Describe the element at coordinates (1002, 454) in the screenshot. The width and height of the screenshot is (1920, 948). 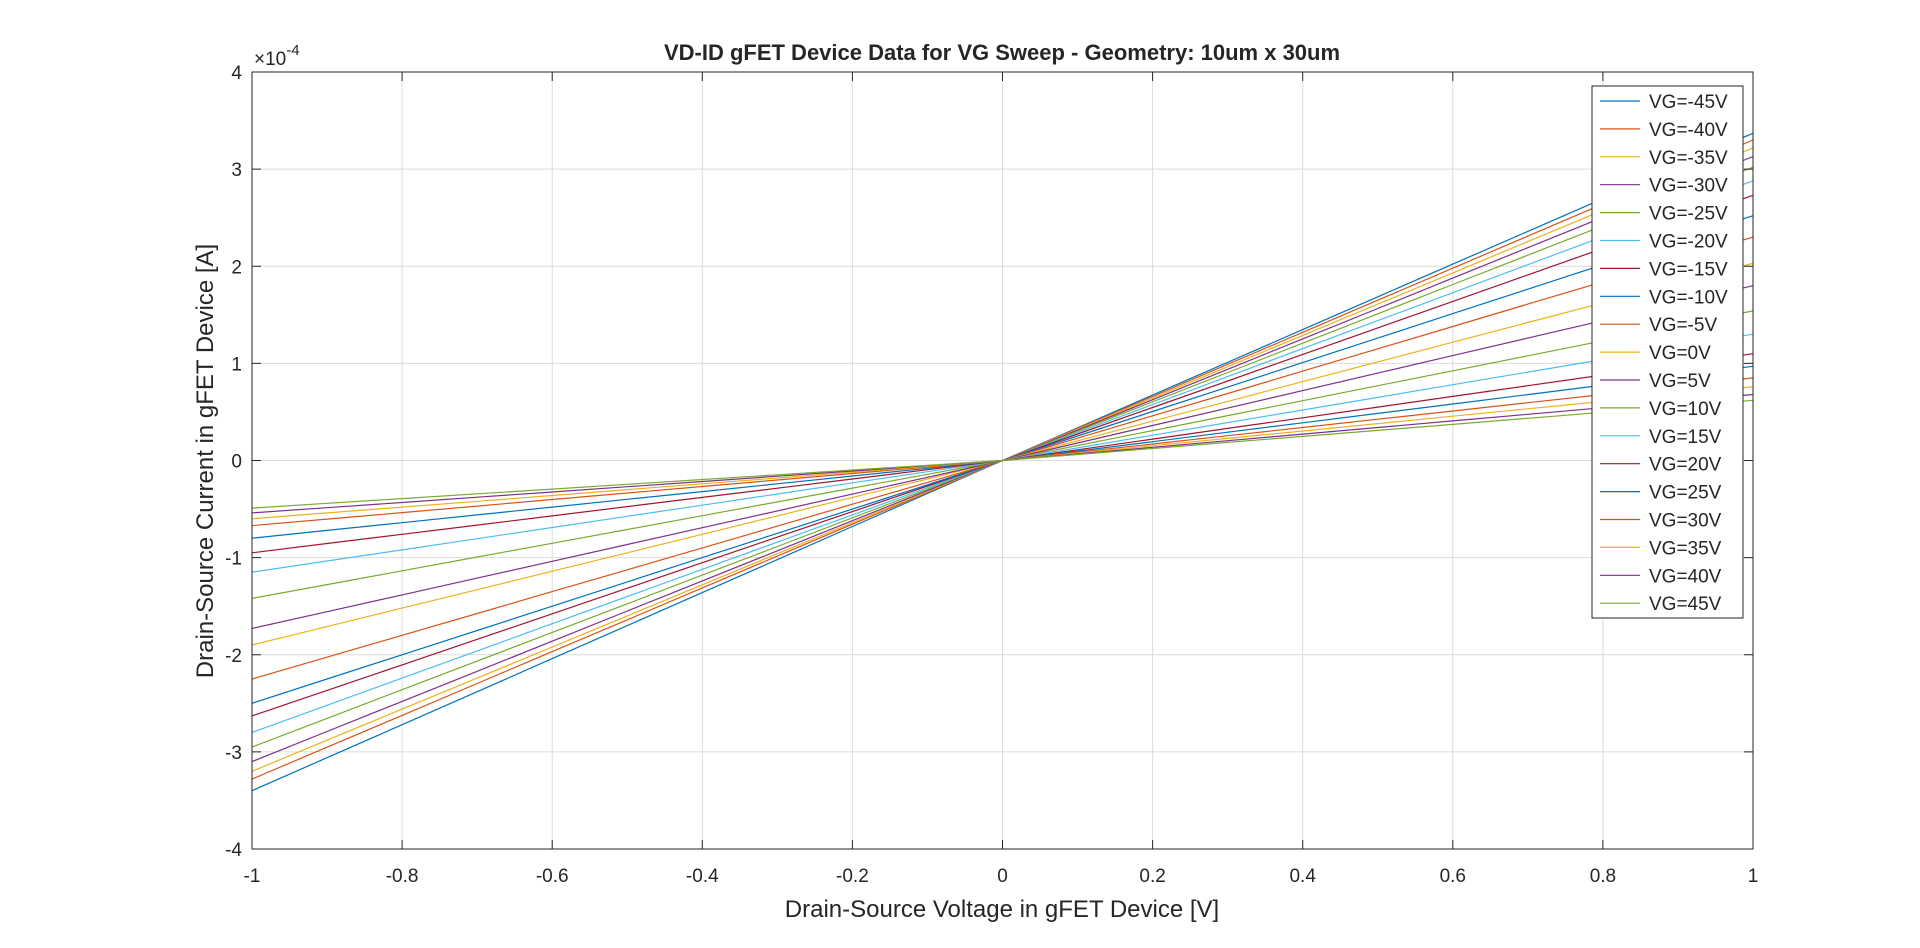
I see `series-line` at that location.